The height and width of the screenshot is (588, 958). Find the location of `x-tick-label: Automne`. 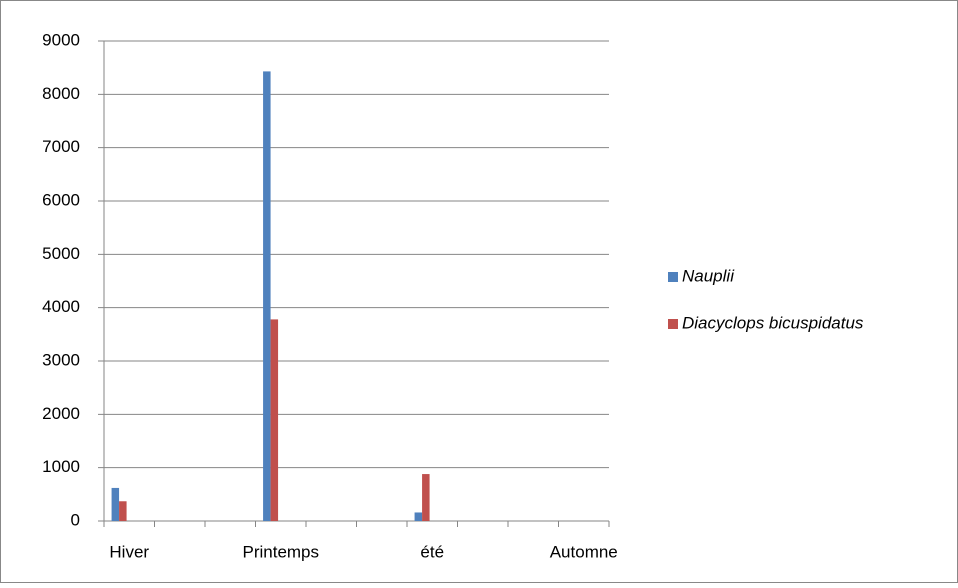

x-tick-label: Automne is located at coordinates (584, 551).